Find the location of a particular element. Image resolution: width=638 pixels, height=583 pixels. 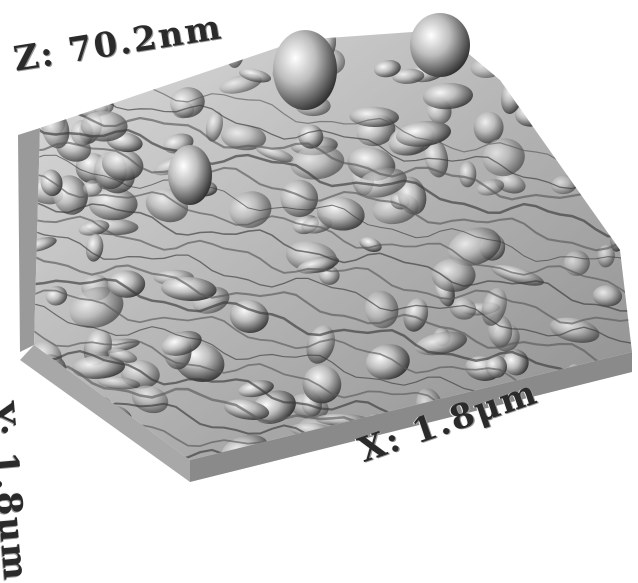

base-edge-face is located at coordinates (105, 413).